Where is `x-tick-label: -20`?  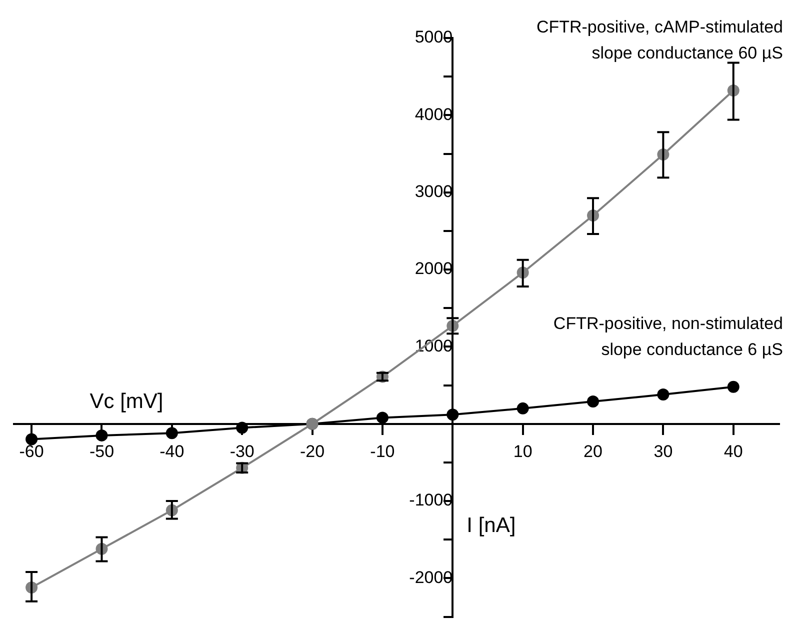 x-tick-label: -20 is located at coordinates (312, 451).